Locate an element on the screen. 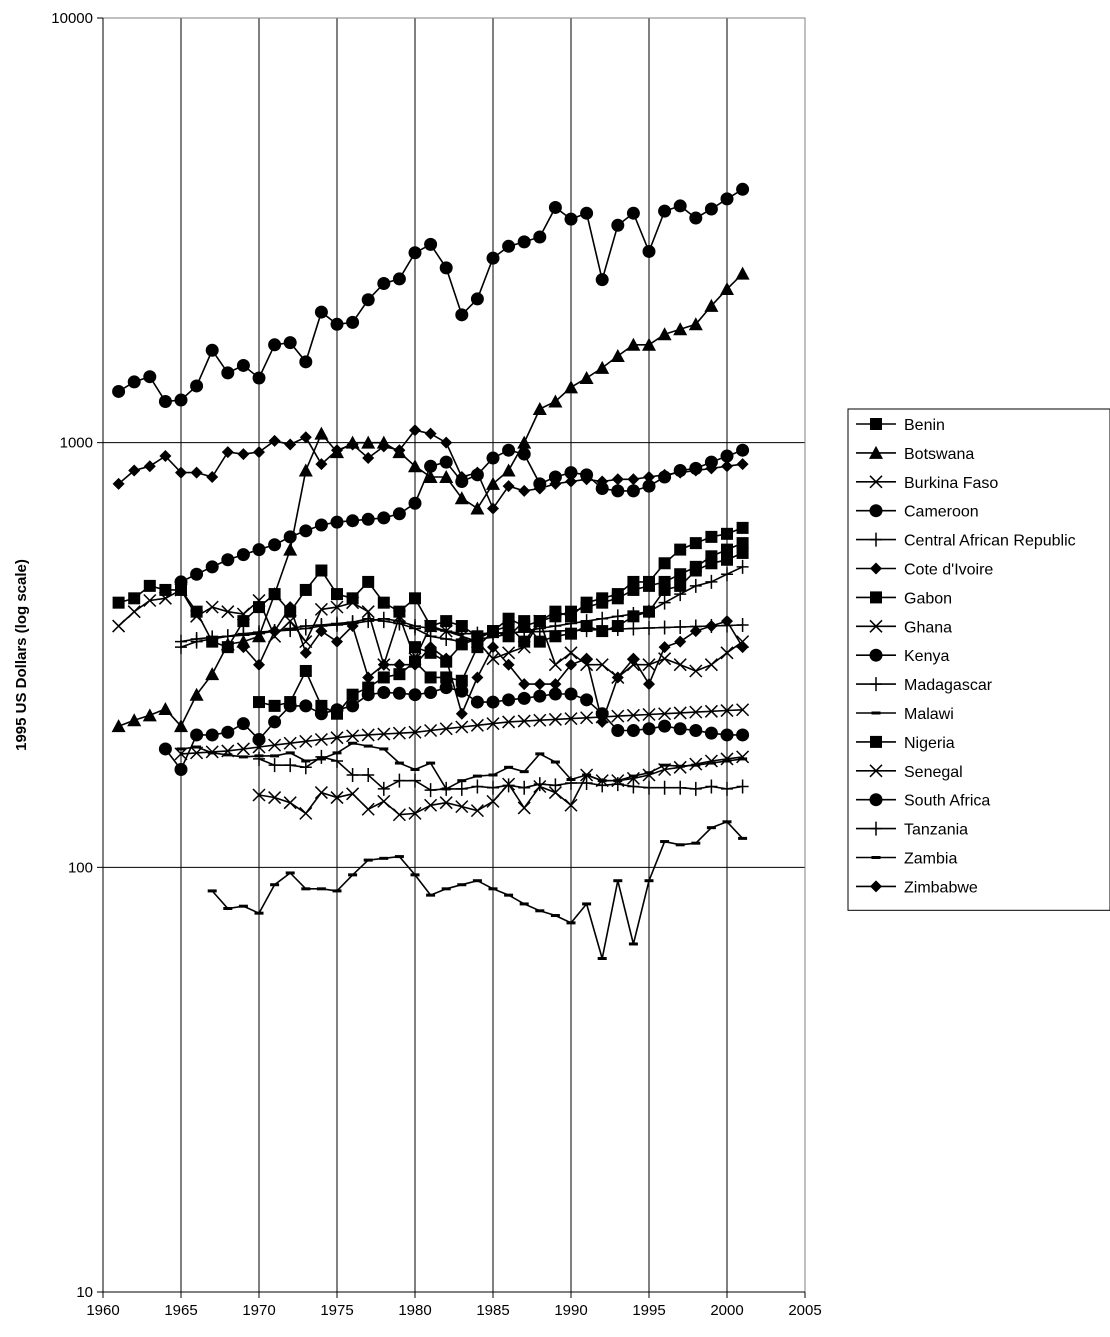  legend-marker-burkina-faso is located at coordinates (876, 482).